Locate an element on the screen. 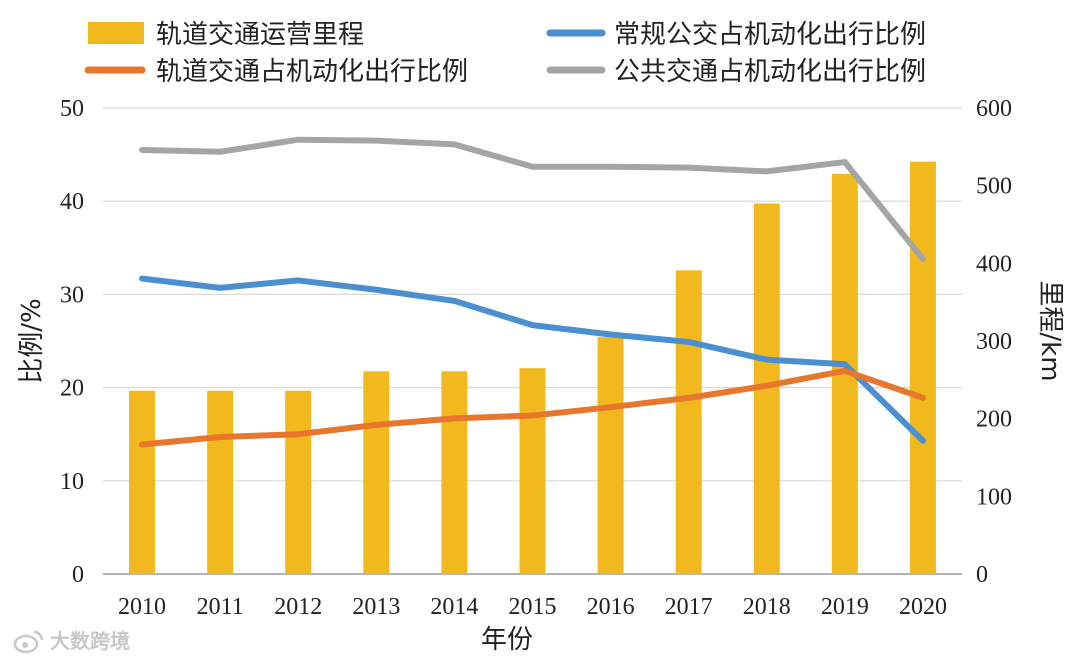  x-tick-label: 2011 is located at coordinates (220, 607).